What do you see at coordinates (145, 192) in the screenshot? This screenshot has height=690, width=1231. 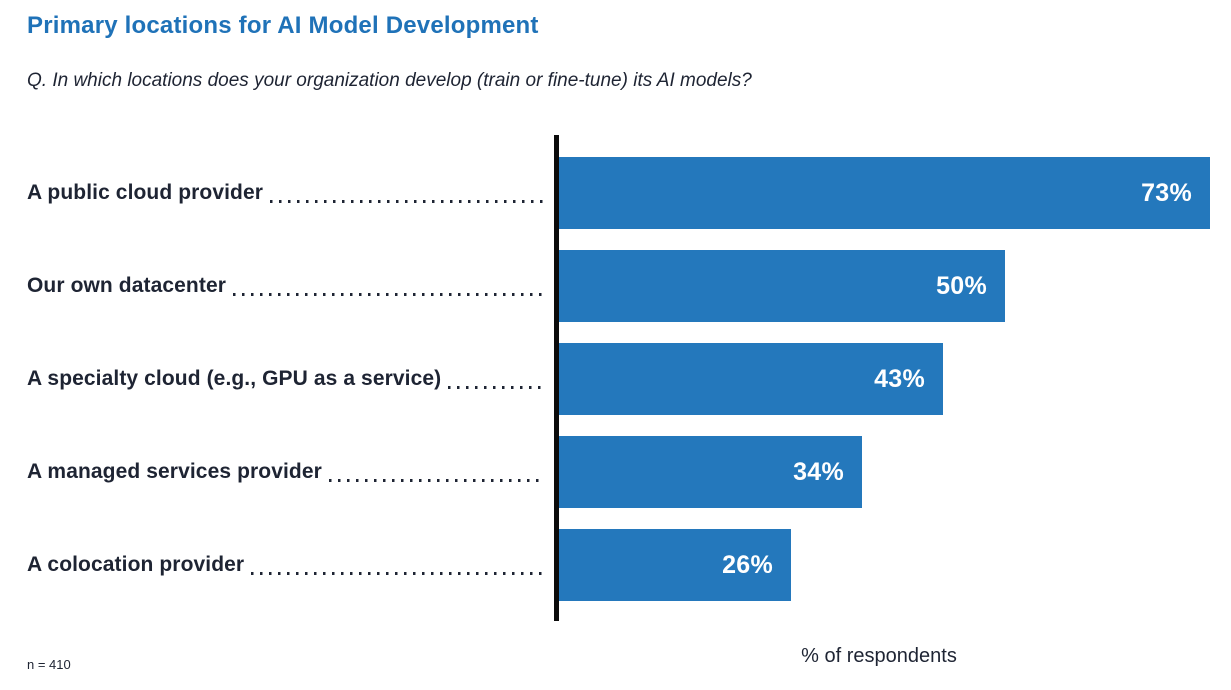 I see `category-label: A public cloud provider` at bounding box center [145, 192].